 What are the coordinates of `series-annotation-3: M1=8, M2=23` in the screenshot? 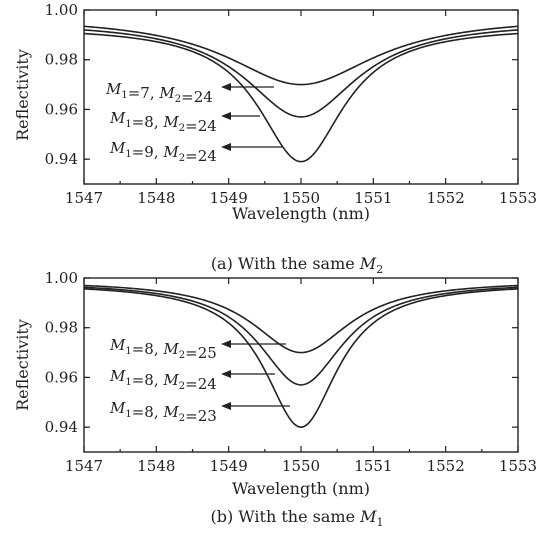 It's located at (163, 412).